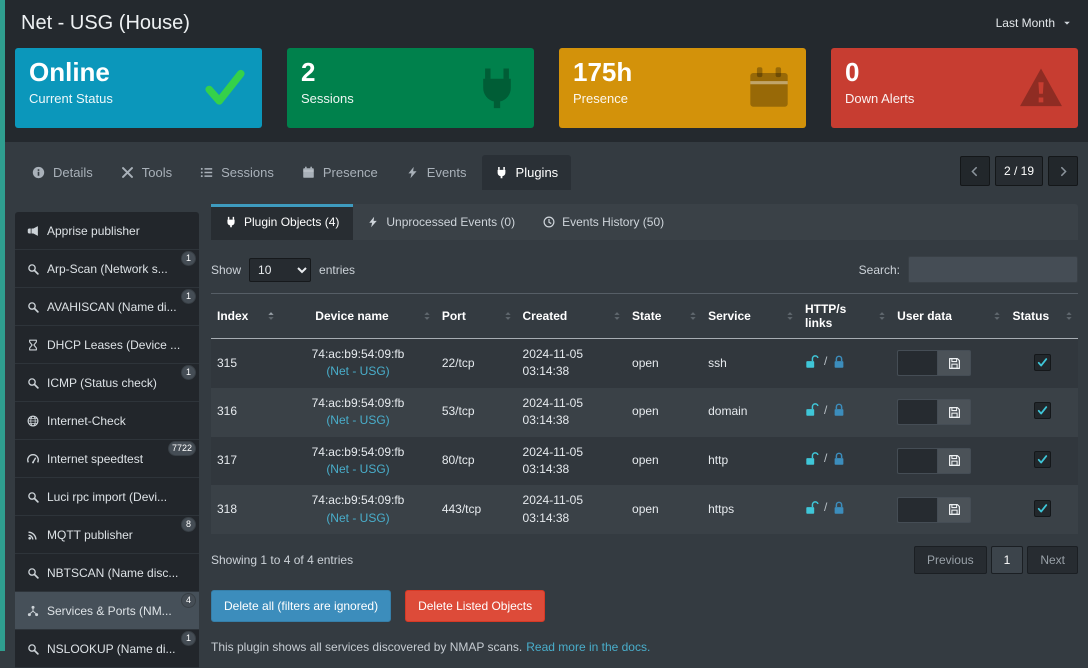  Describe the element at coordinates (358, 316) in the screenshot. I see `column-header-device-name: Device name` at that location.